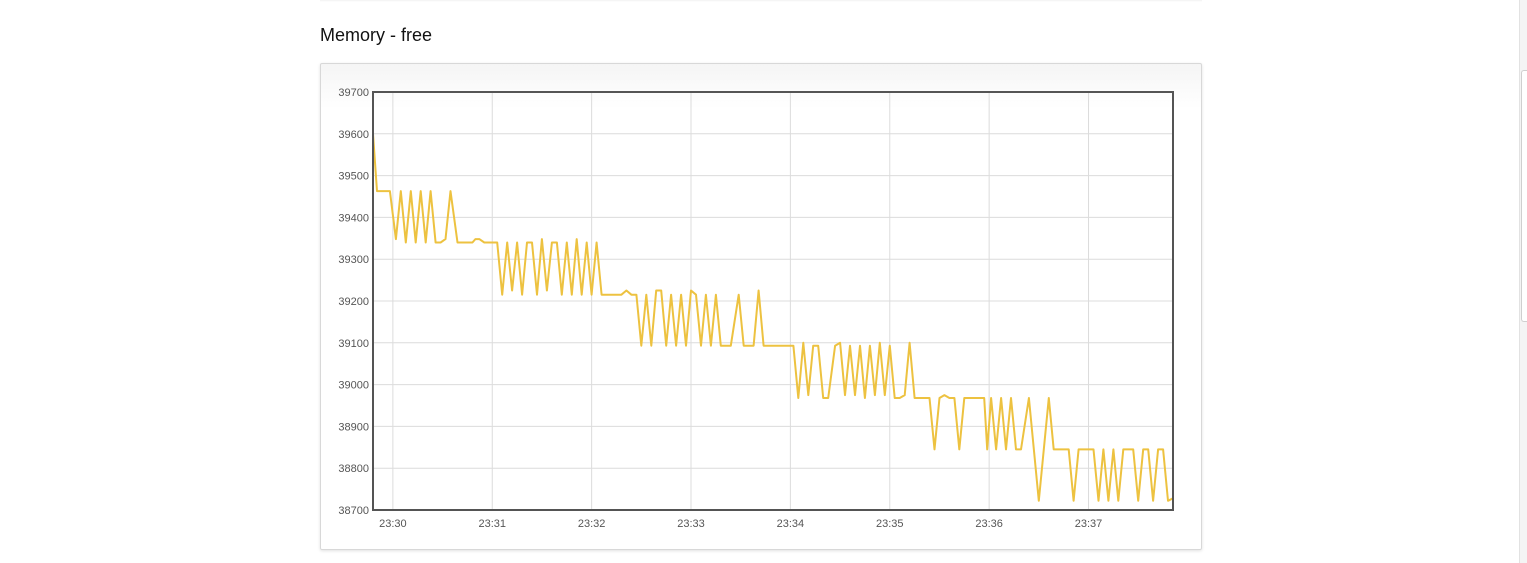 This screenshot has height=563, width=1527. Describe the element at coordinates (691, 524) in the screenshot. I see `x-tick-label: 23:33` at that location.